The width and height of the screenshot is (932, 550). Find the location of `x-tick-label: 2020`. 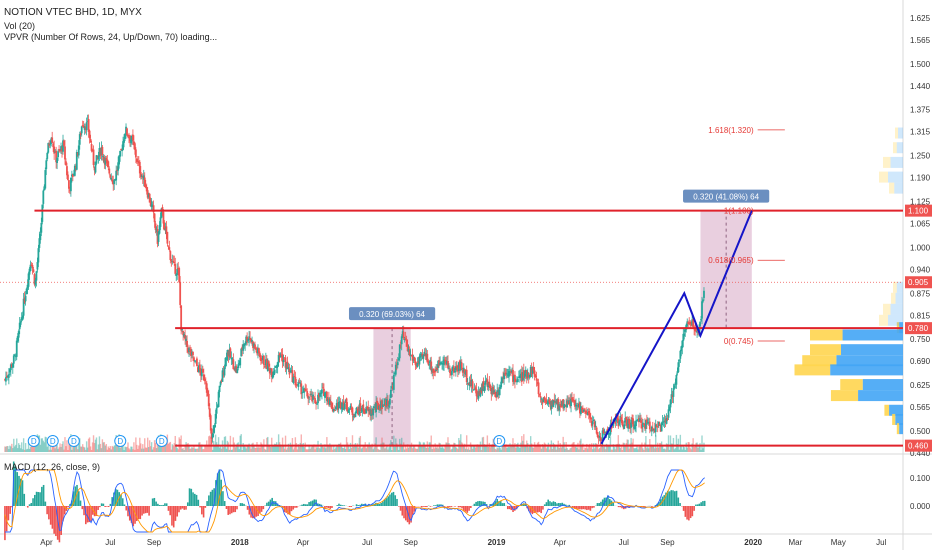

x-tick-label: 2020 is located at coordinates (753, 542).